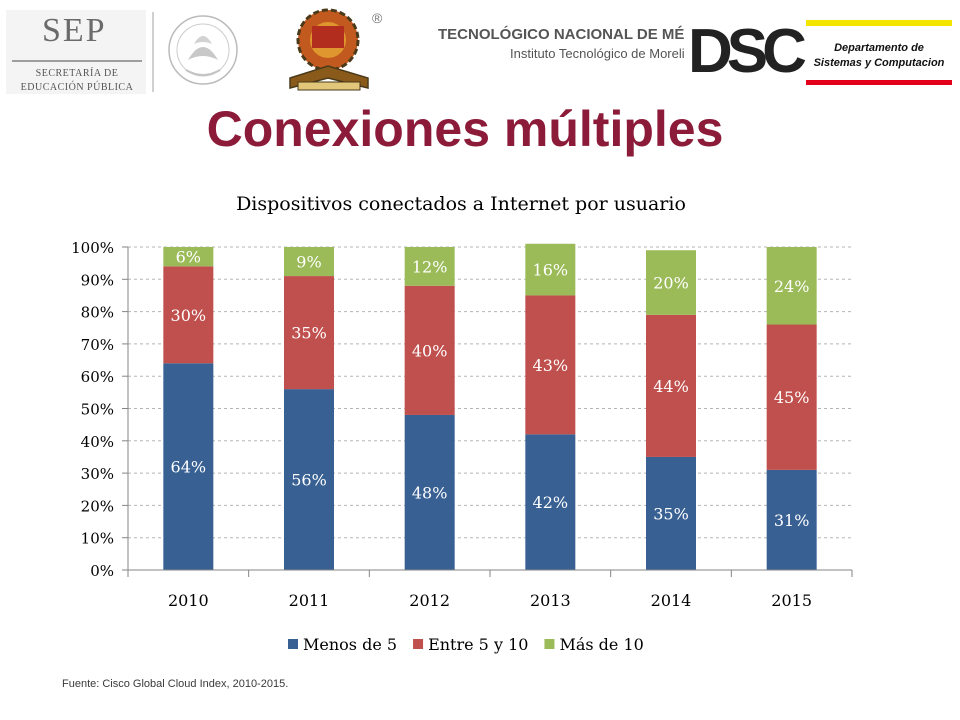  What do you see at coordinates (102, 571) in the screenshot?
I see `y-tick-label: 0%` at bounding box center [102, 571].